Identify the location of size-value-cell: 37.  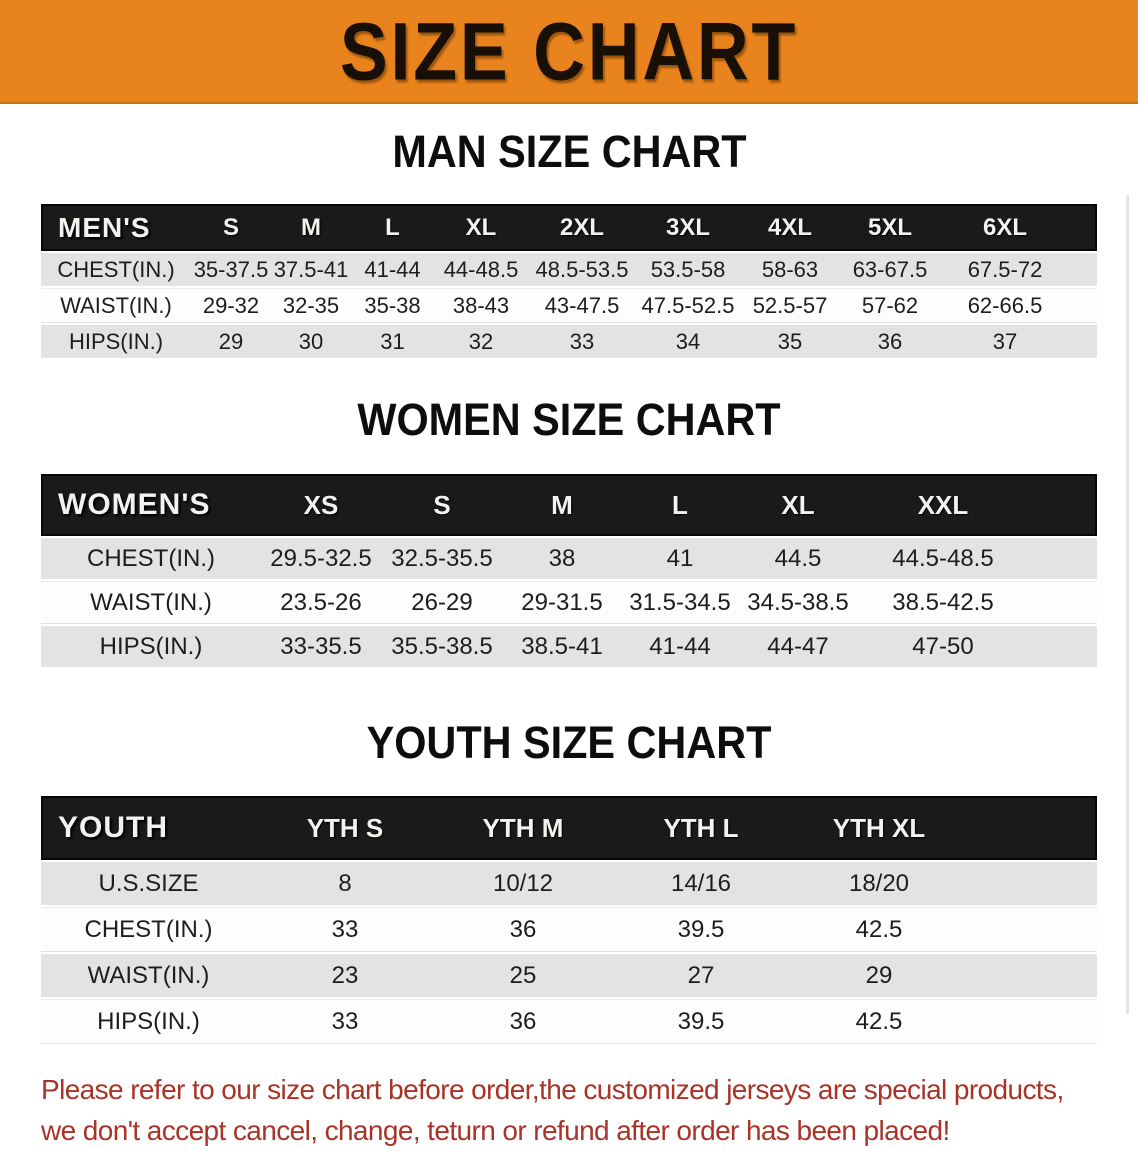
(1005, 341).